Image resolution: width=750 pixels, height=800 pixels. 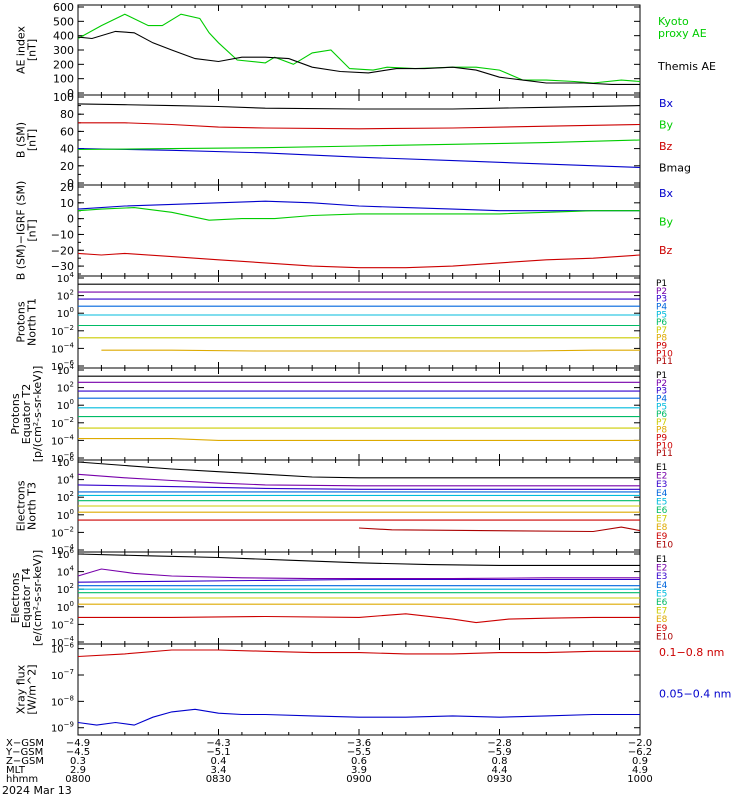 What do you see at coordinates (358, 653) in the screenshot?
I see `series-line-0-1-0-8-nm` at bounding box center [358, 653].